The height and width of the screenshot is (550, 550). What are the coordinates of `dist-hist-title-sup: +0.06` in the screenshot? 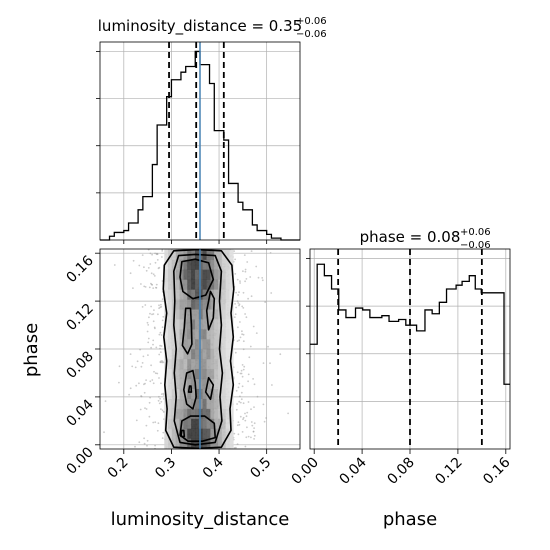 It's located at (311, 21).